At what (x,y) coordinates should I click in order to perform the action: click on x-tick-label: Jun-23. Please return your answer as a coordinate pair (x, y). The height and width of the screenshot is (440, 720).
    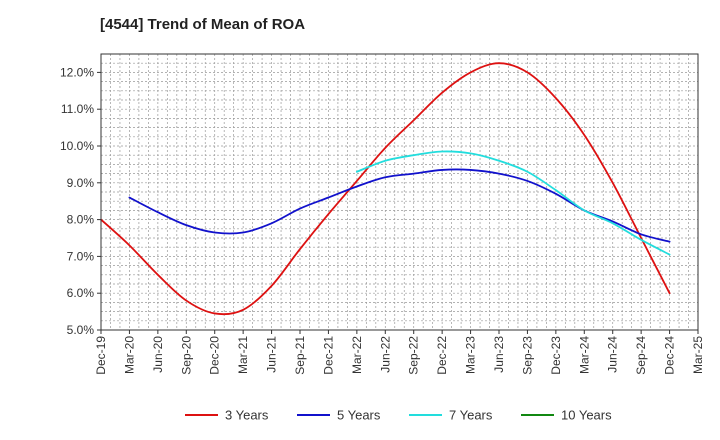
    Looking at the image, I should click on (499, 354).